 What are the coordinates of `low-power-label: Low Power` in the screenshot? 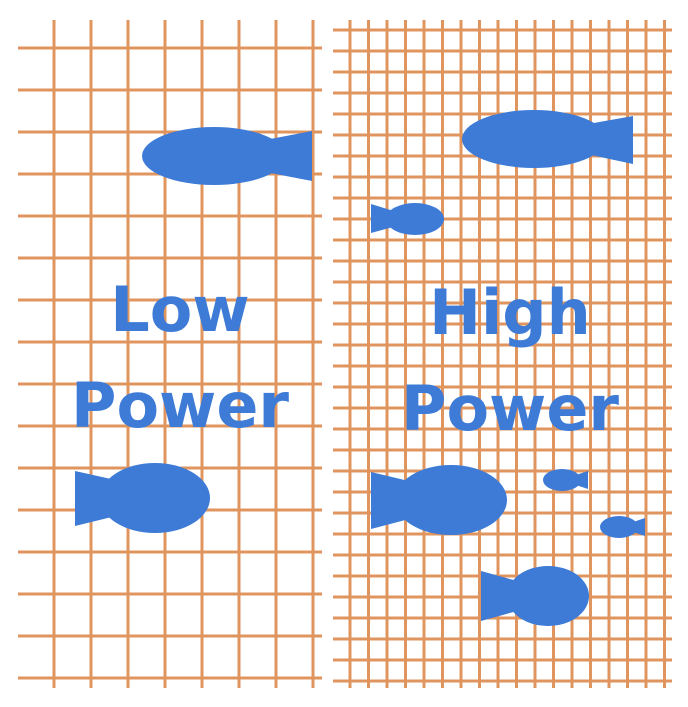 It's located at (180, 358).